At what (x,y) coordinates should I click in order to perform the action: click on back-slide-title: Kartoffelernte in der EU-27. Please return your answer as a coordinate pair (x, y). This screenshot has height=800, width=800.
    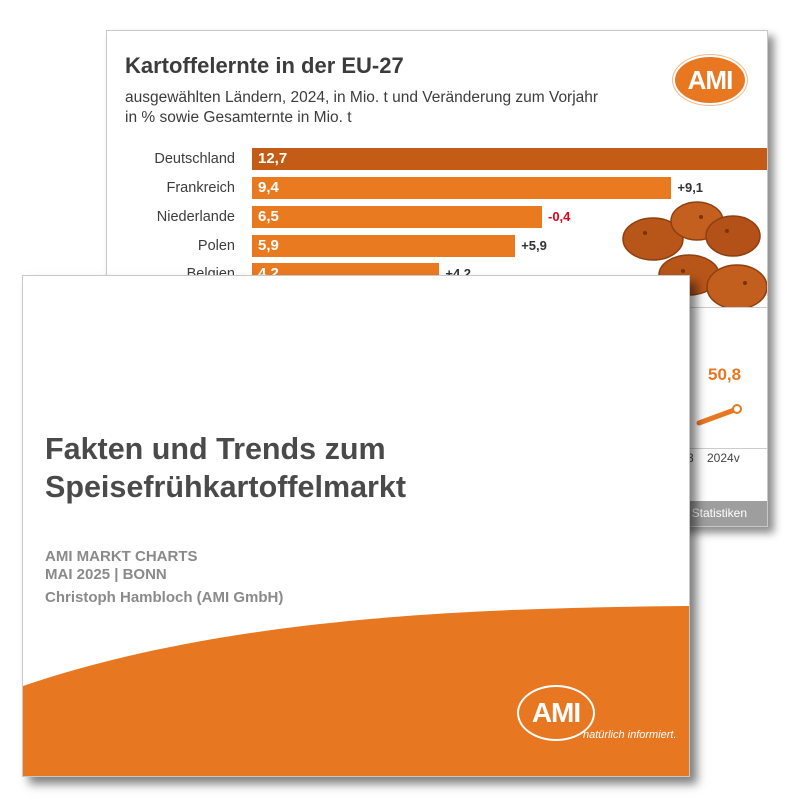
    Looking at the image, I should click on (264, 65).